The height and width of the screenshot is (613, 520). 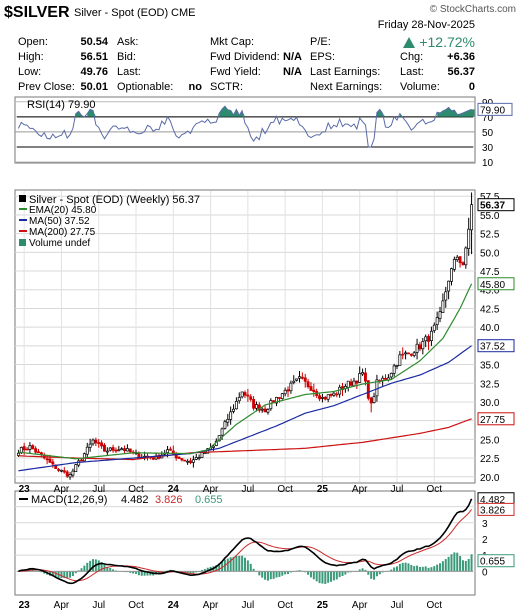 I want to click on fwd-yield-value: N/A, so click(x=292, y=72).